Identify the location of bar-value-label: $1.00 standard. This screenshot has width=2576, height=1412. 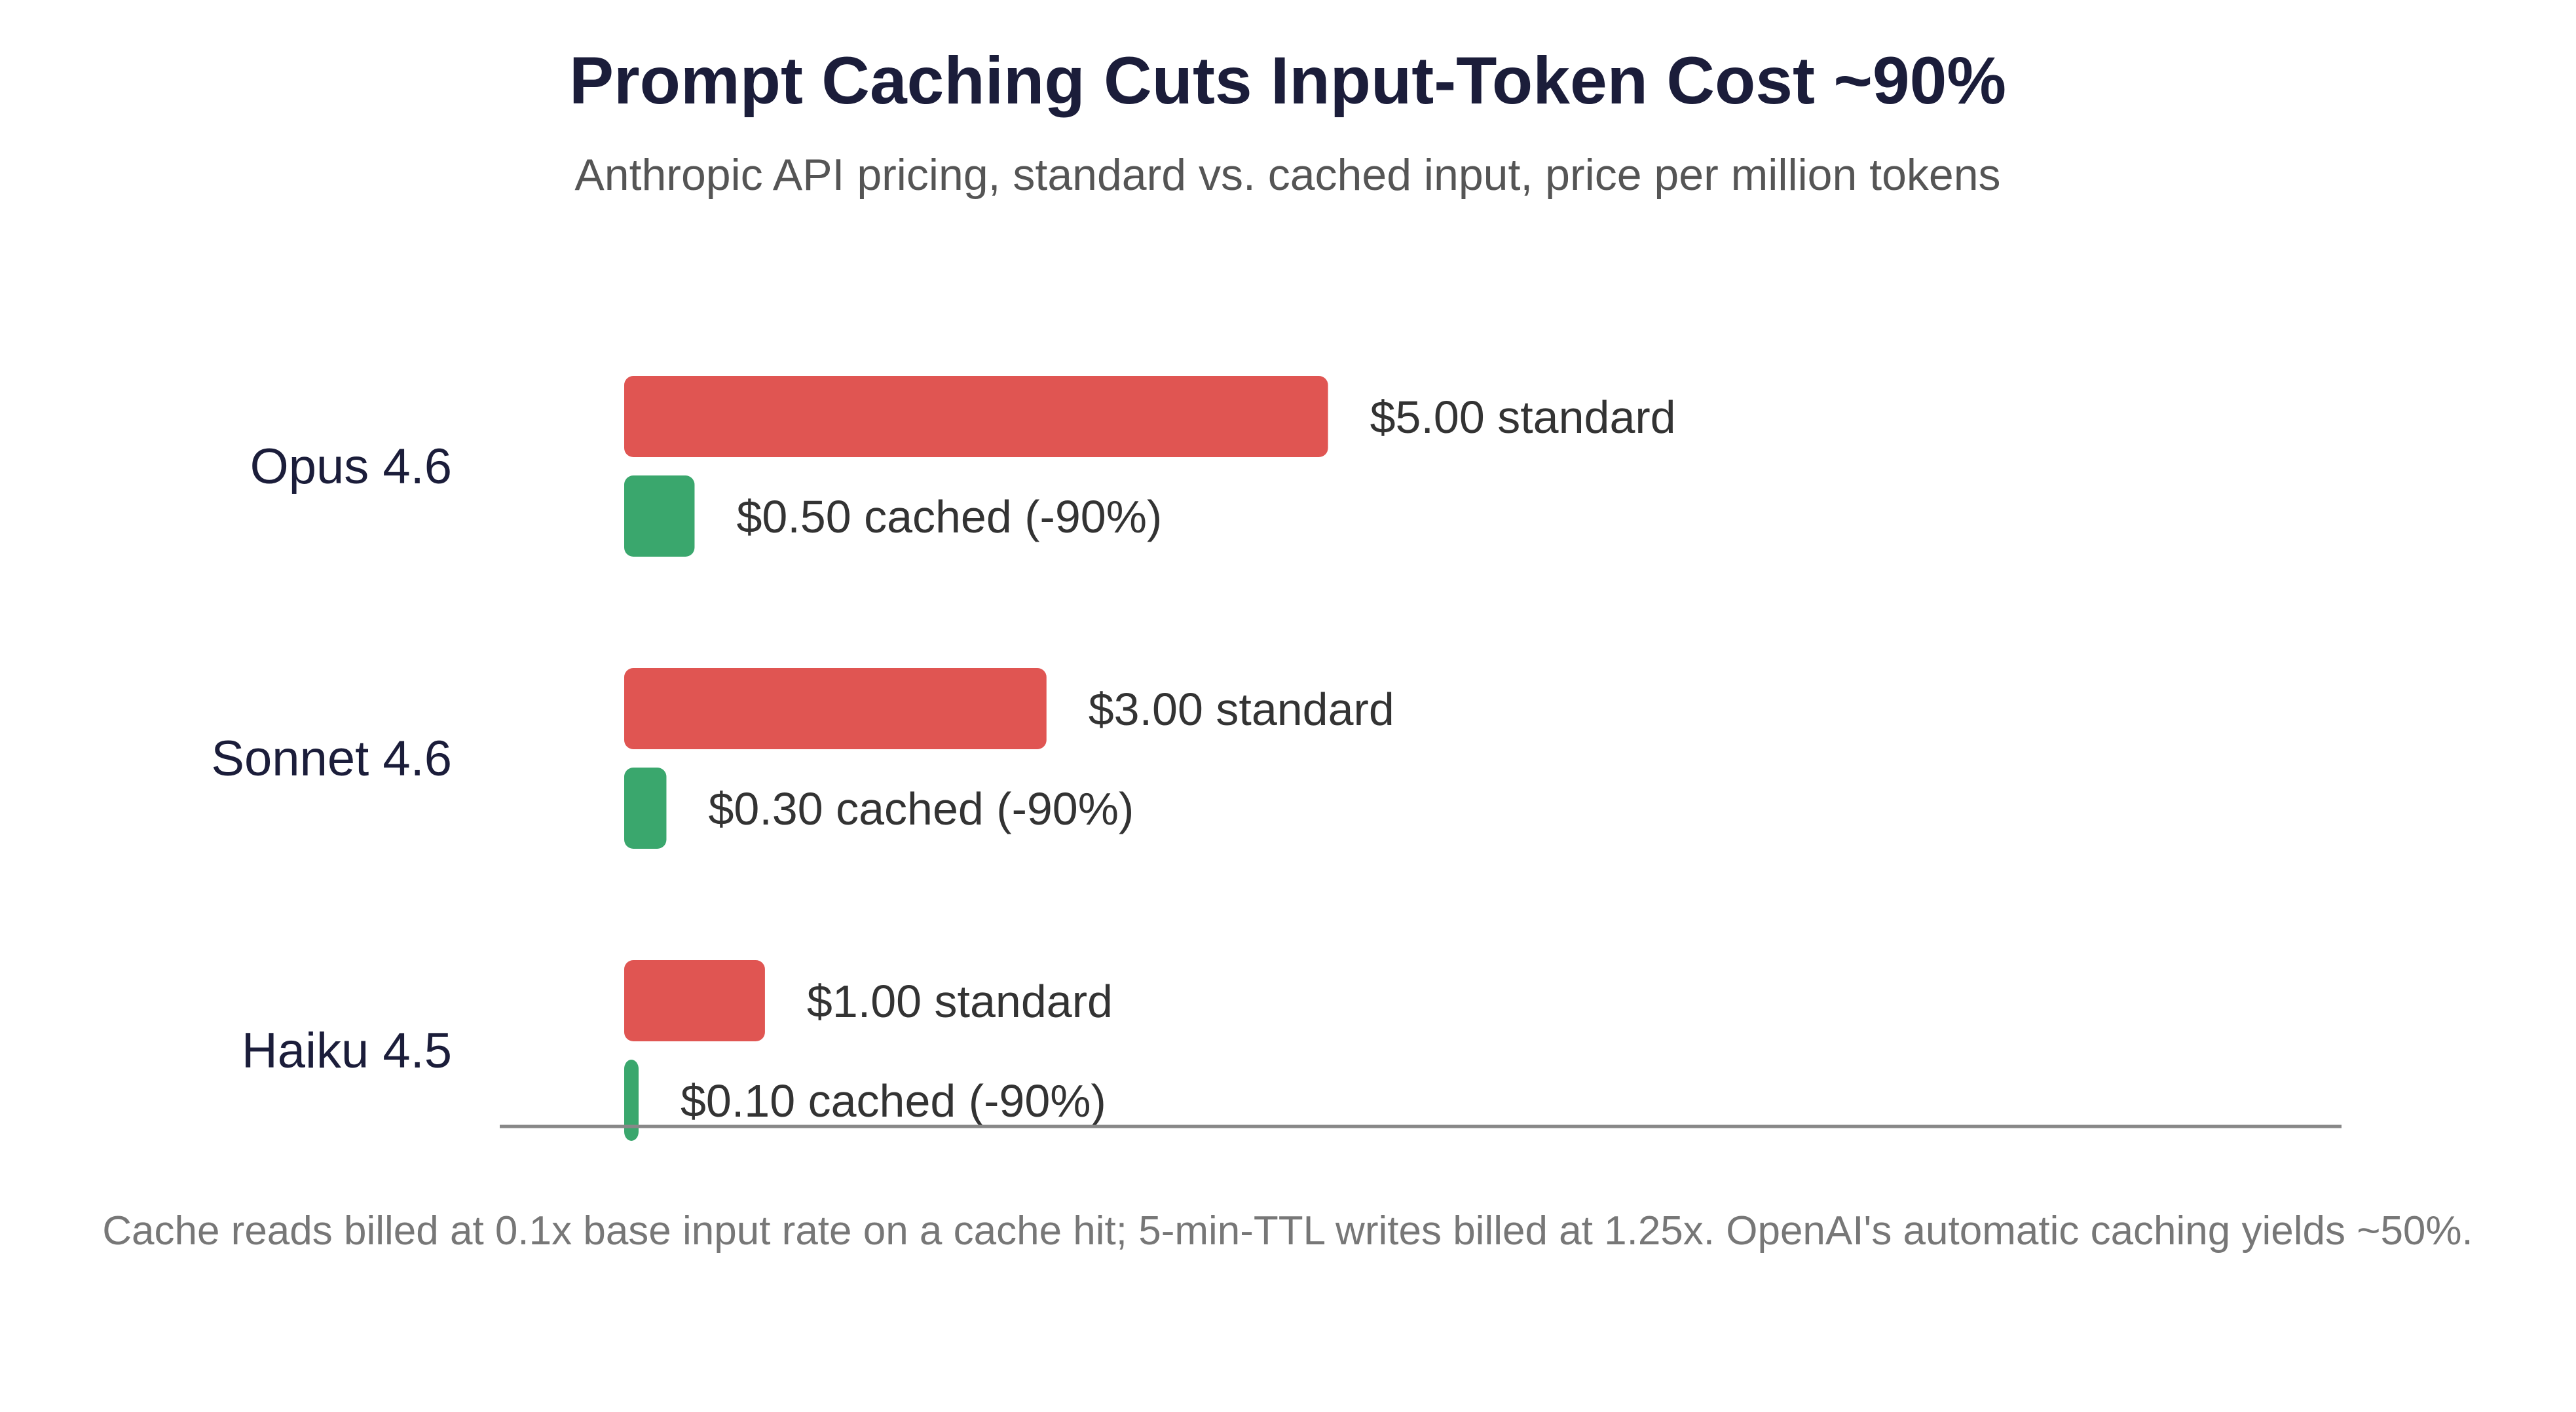
(960, 1001).